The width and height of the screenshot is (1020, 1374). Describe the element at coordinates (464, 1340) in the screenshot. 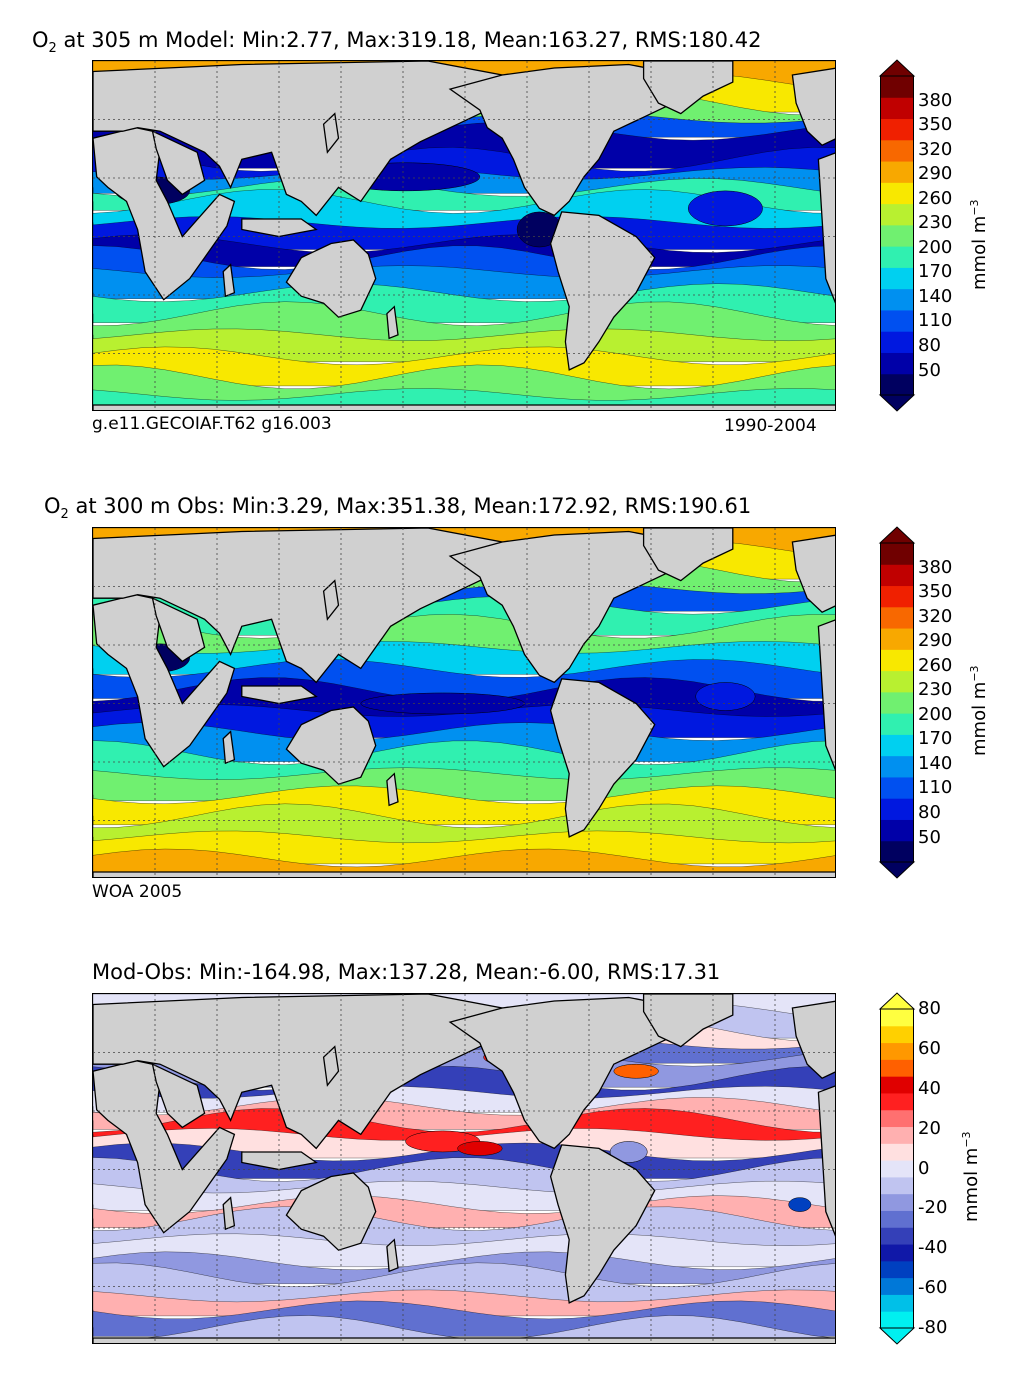

I see `land-antarctica` at that location.